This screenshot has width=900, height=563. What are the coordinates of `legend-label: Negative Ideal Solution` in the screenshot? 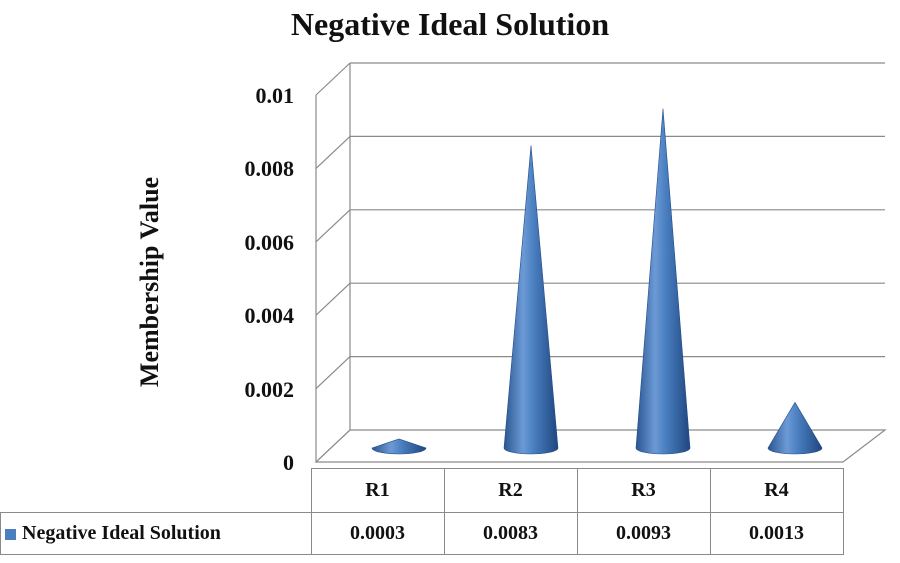 It's located at (121, 533).